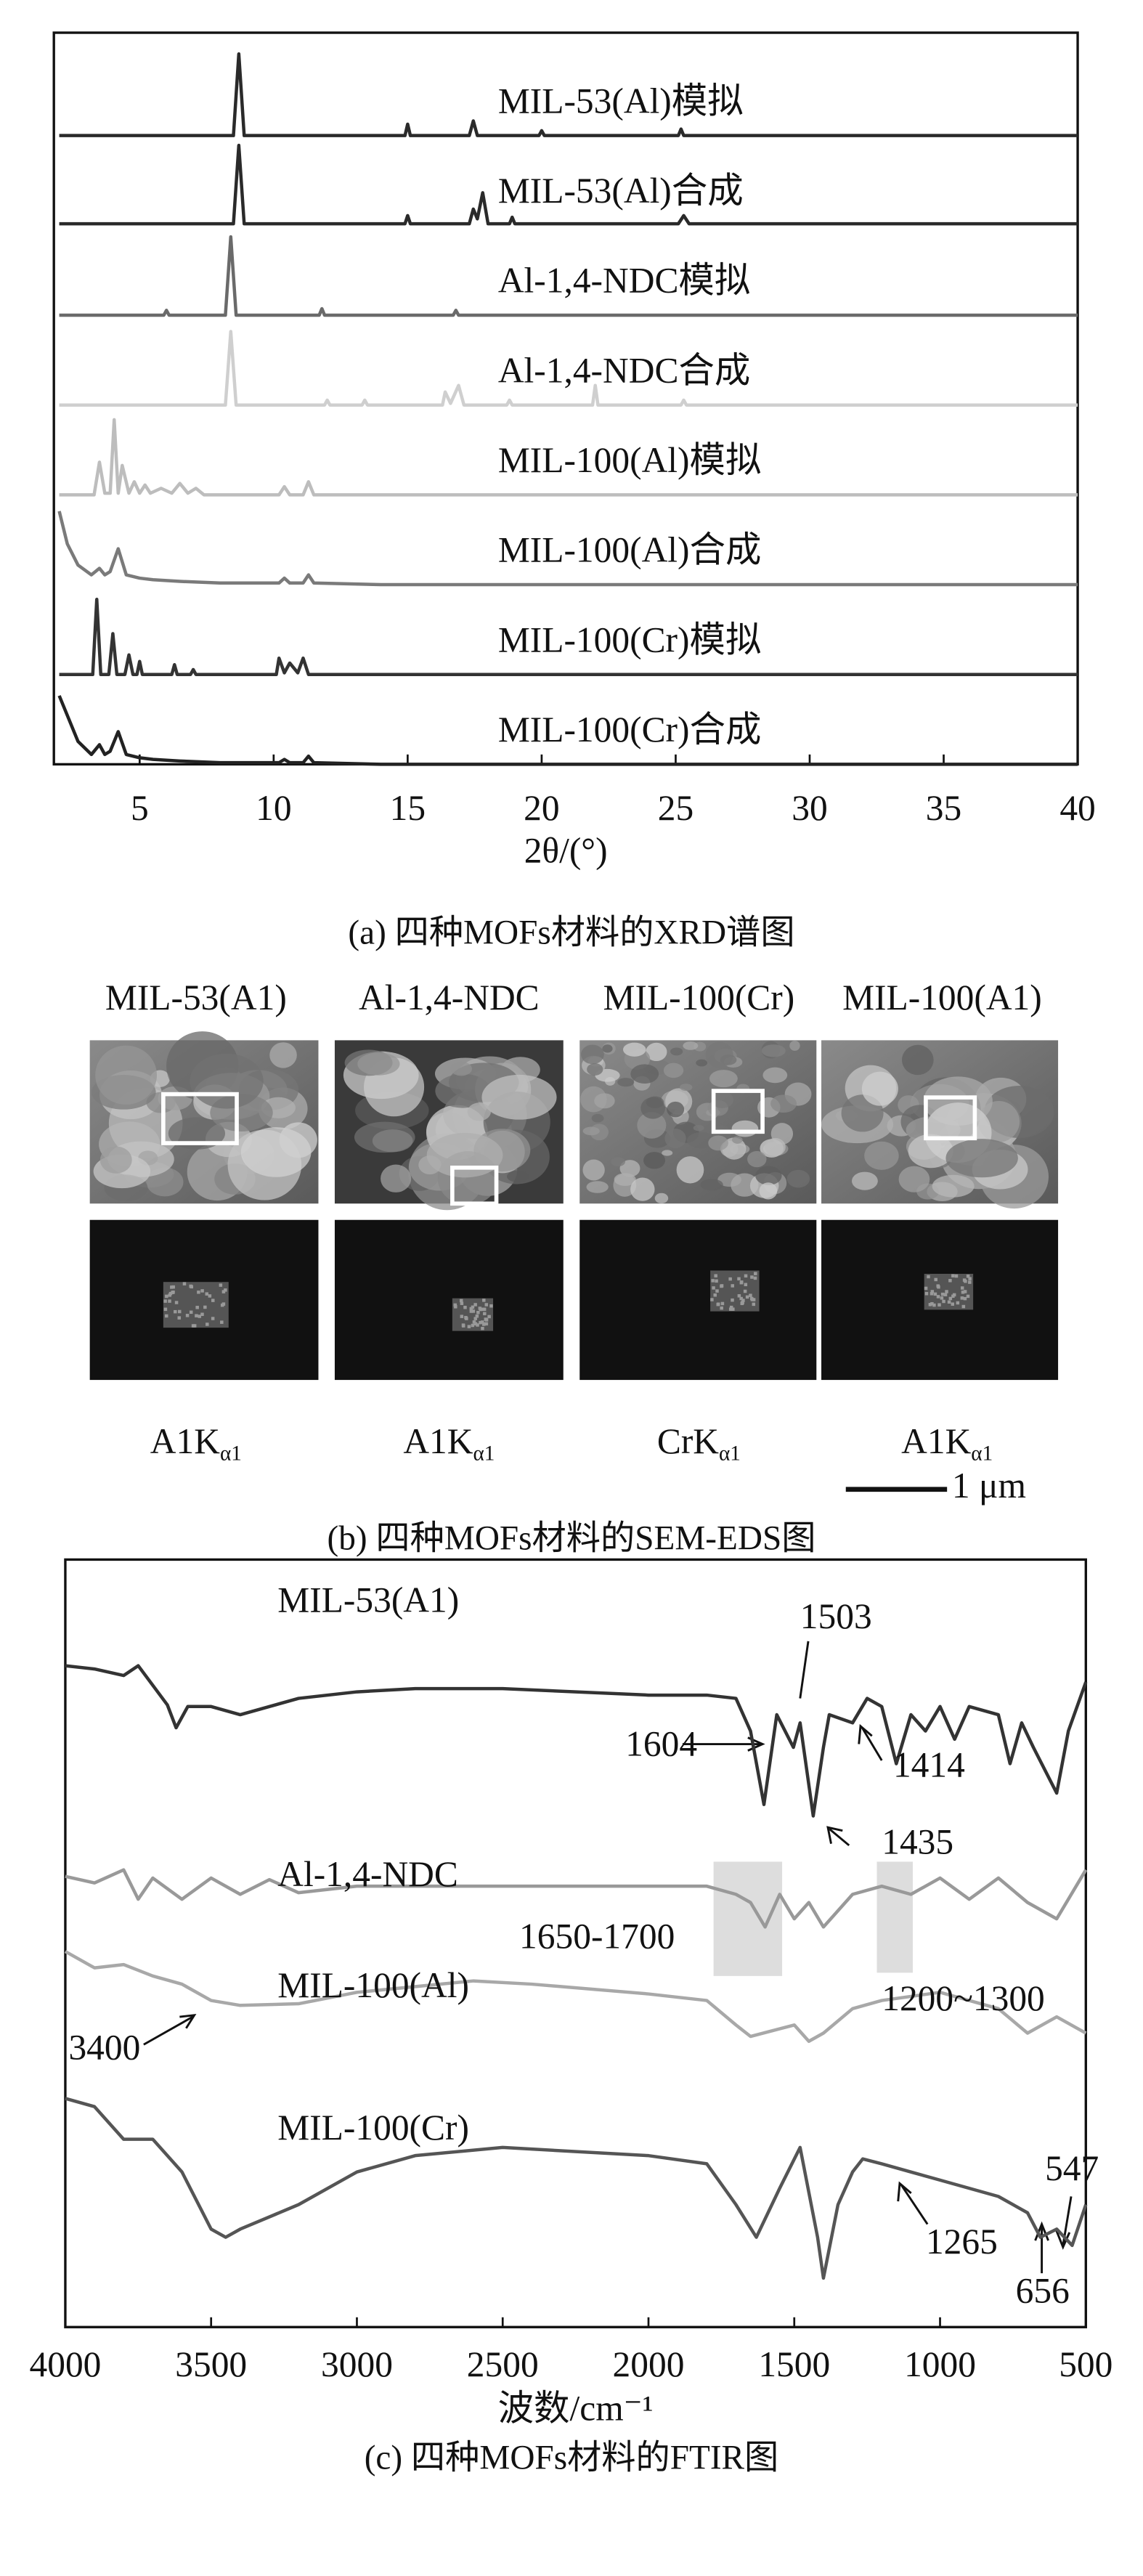 Image resolution: width=1143 pixels, height=2576 pixels. Describe the element at coordinates (368, 1600) in the screenshot. I see `series-label: MIL-53(A1)` at that location.